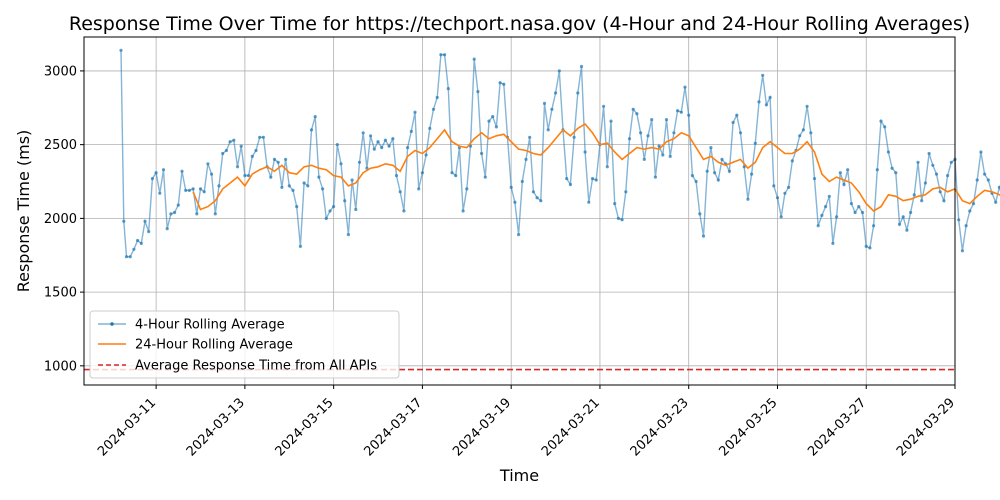 Image resolution: width=1000 pixels, height=500 pixels. I want to click on y-tick-label: 1500, so click(60, 293).